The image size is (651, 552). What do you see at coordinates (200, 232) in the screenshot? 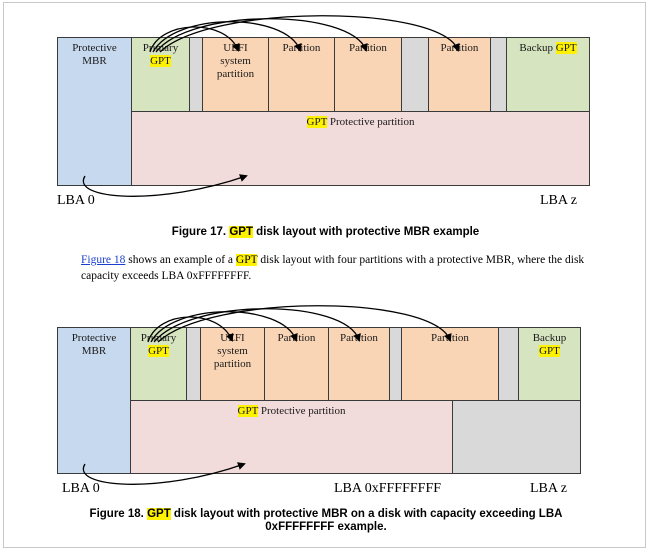
I see `caption-prefix: Figure 17.` at bounding box center [200, 232].